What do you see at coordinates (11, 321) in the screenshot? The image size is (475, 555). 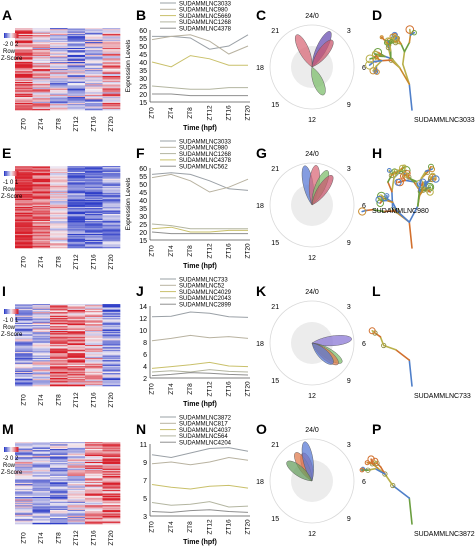 I see `color-key-values: -1 0 1` at bounding box center [11, 321].